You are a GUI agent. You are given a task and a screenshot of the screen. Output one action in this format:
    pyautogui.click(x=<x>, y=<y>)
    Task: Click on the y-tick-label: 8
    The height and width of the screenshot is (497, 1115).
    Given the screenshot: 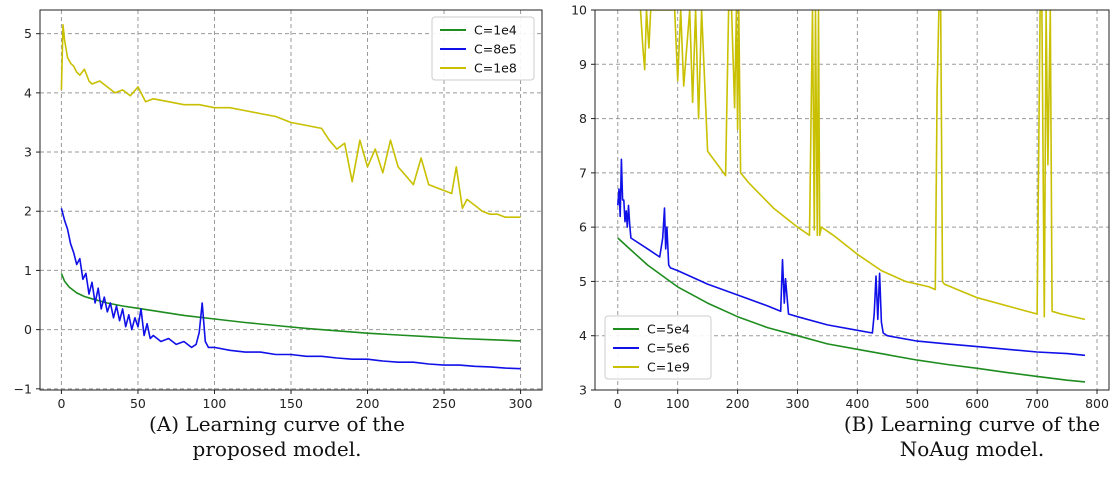 What is the action you would take?
    pyautogui.click(x=583, y=118)
    